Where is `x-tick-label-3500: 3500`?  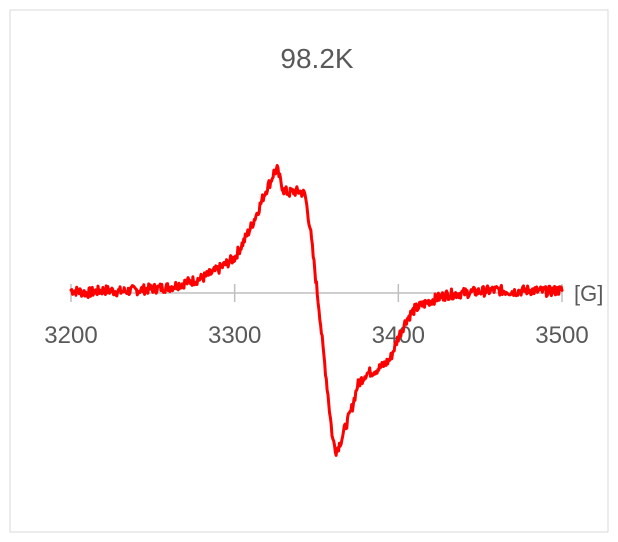
x-tick-label-3500: 3500 is located at coordinates (561, 335).